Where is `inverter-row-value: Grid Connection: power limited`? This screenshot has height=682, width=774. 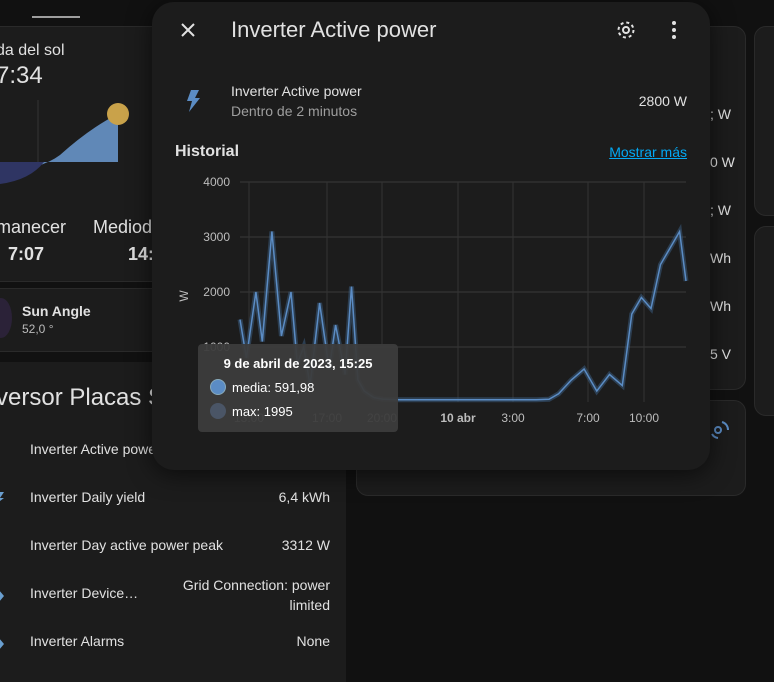 inverter-row-value: Grid Connection: power limited is located at coordinates (250, 595).